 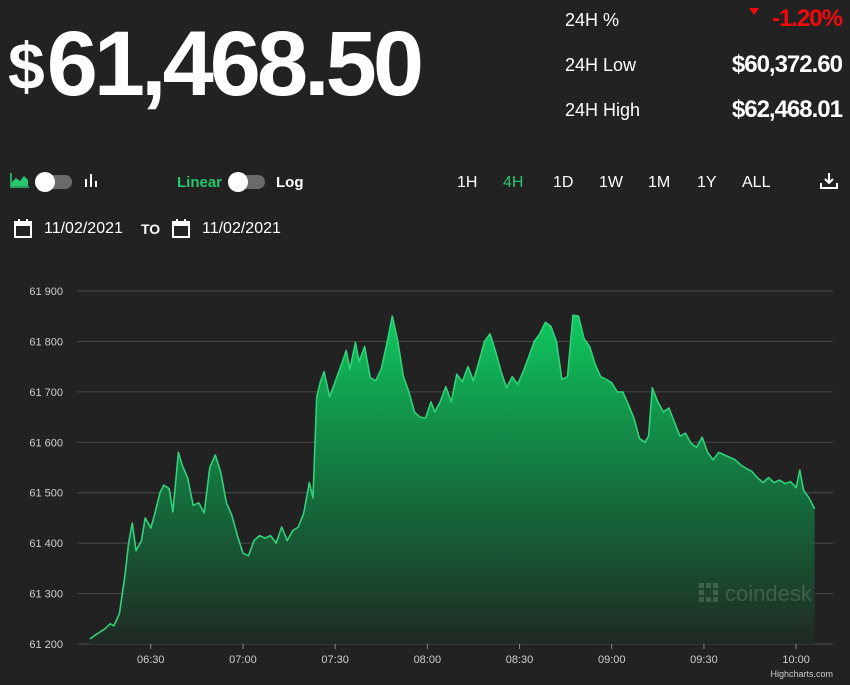 What do you see at coordinates (46, 342) in the screenshot?
I see `y-tick-label: 61 800` at bounding box center [46, 342].